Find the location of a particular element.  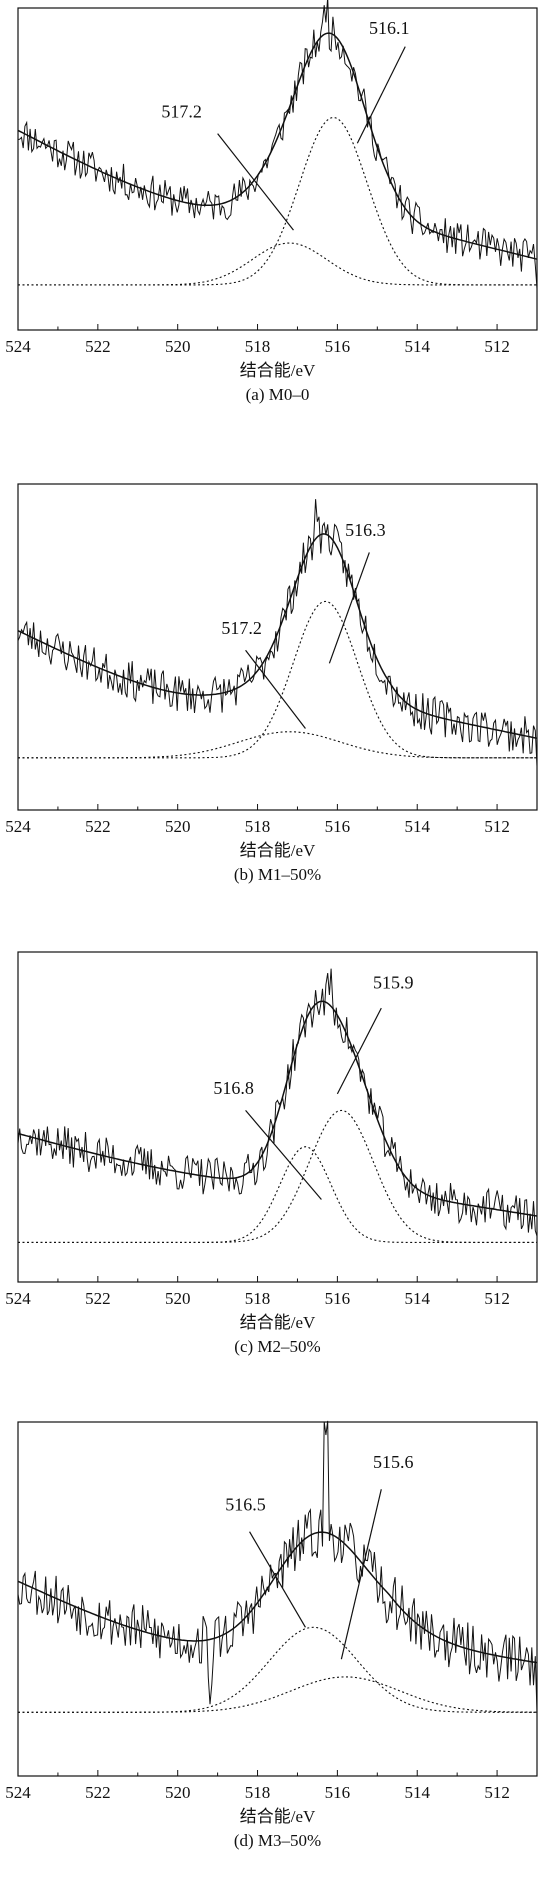

panel-caption: (d) M3–50% is located at coordinates (277, 1840).